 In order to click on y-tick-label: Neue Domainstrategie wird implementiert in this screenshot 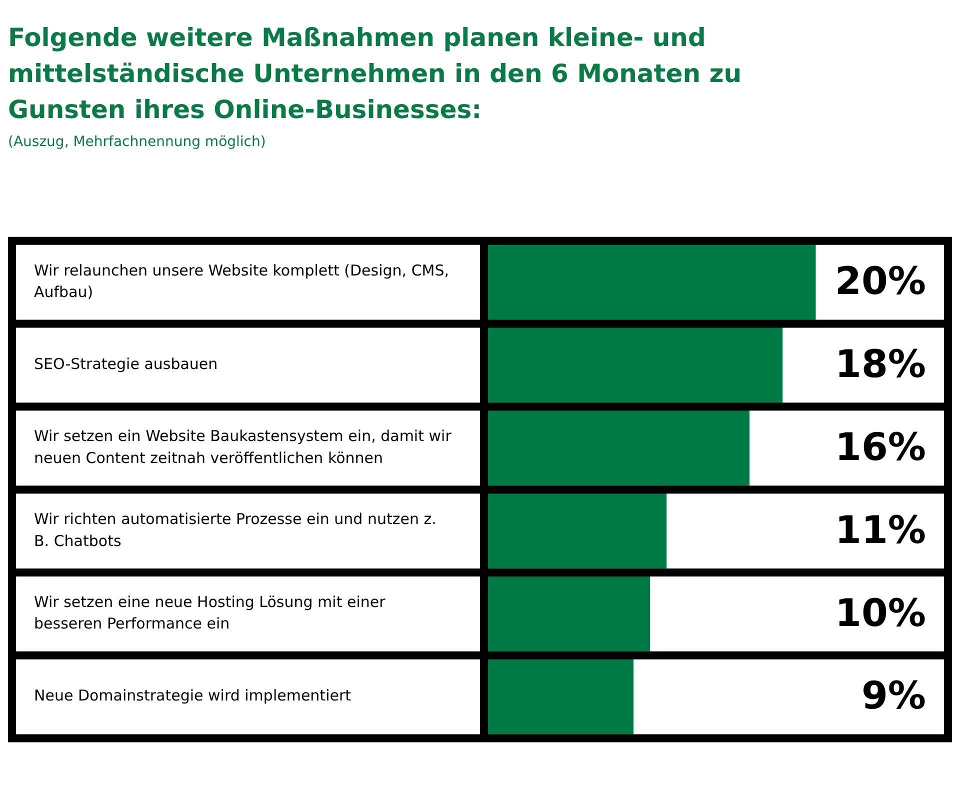, I will do `click(193, 695)`.